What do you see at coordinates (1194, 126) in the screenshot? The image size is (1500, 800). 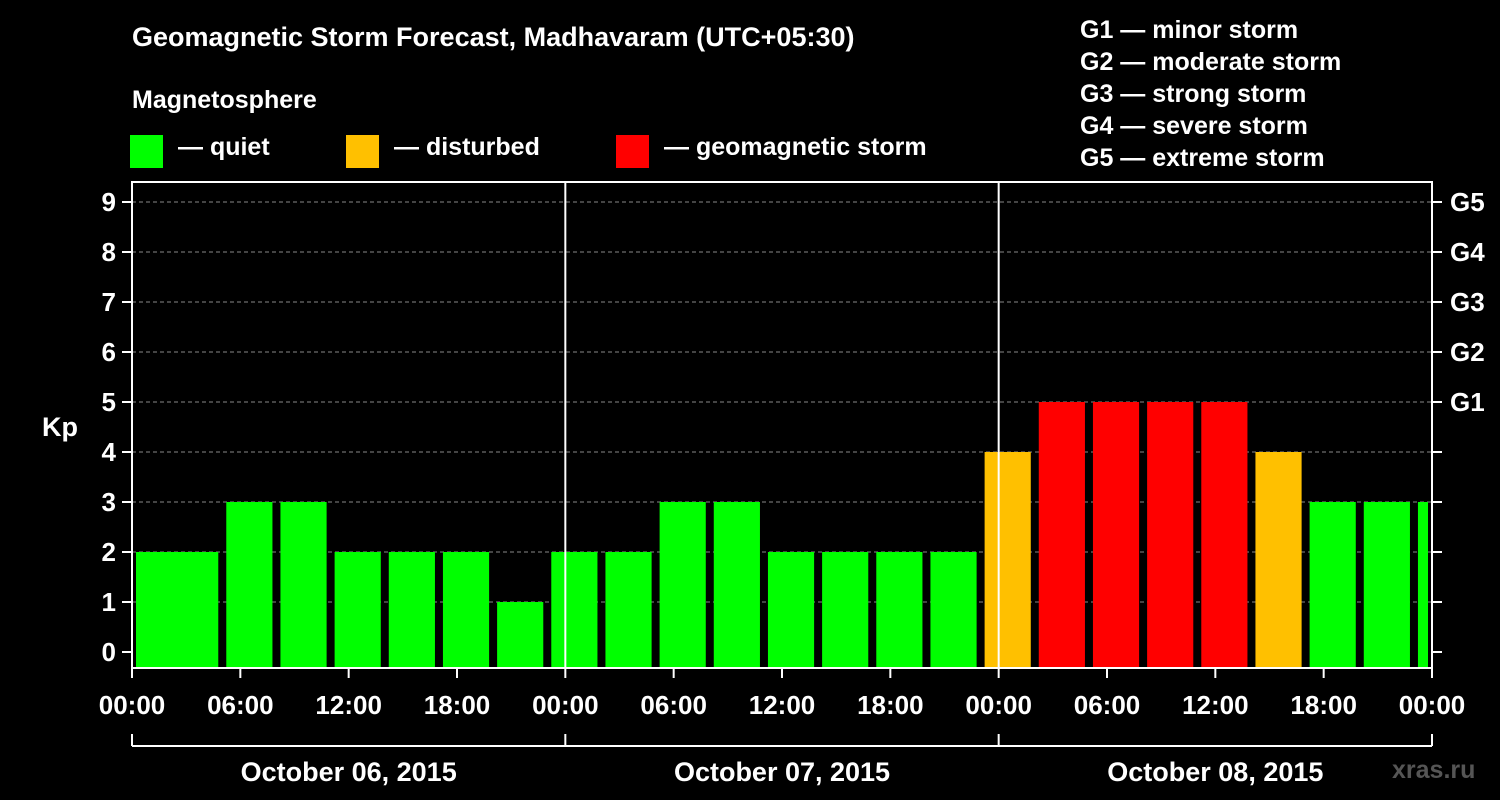 I see `g-scale-item: G4 — severe storm` at bounding box center [1194, 126].